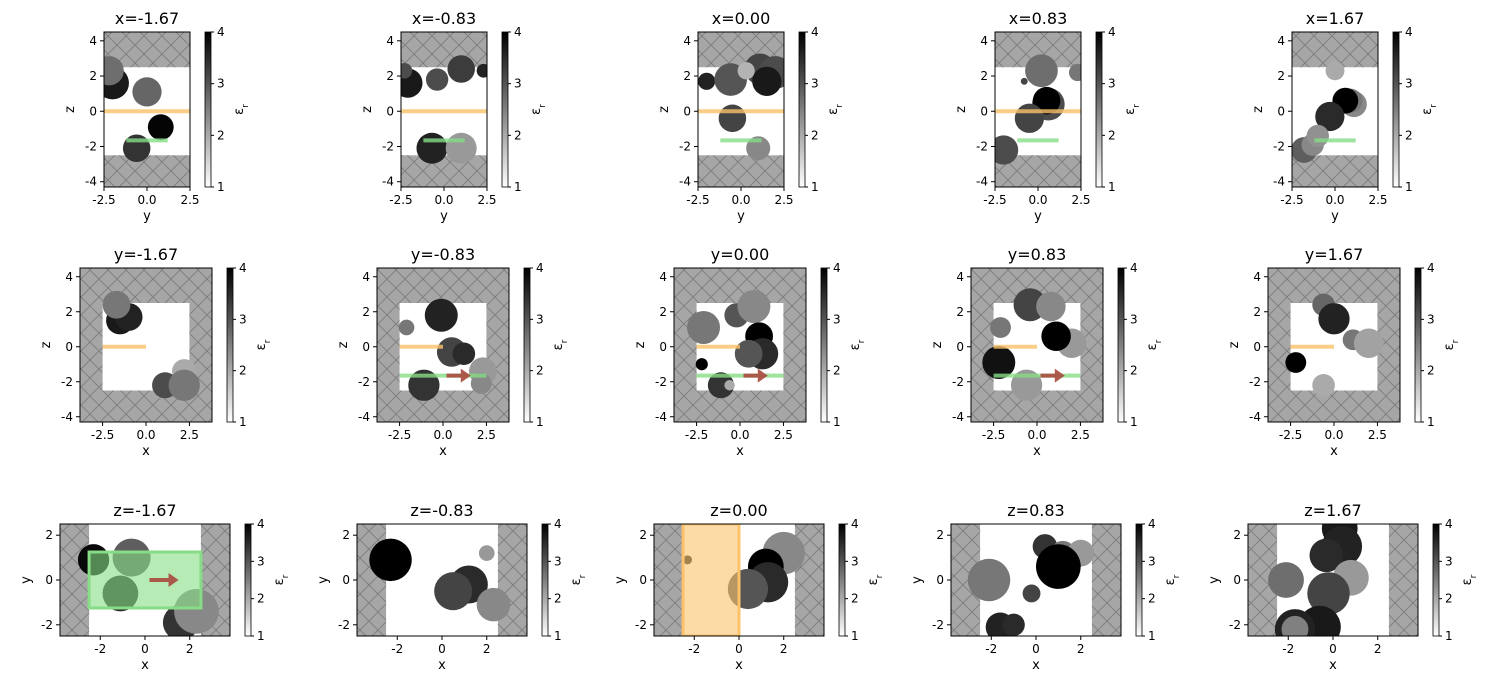  I want to click on x-axis-label: y, so click(444, 216).